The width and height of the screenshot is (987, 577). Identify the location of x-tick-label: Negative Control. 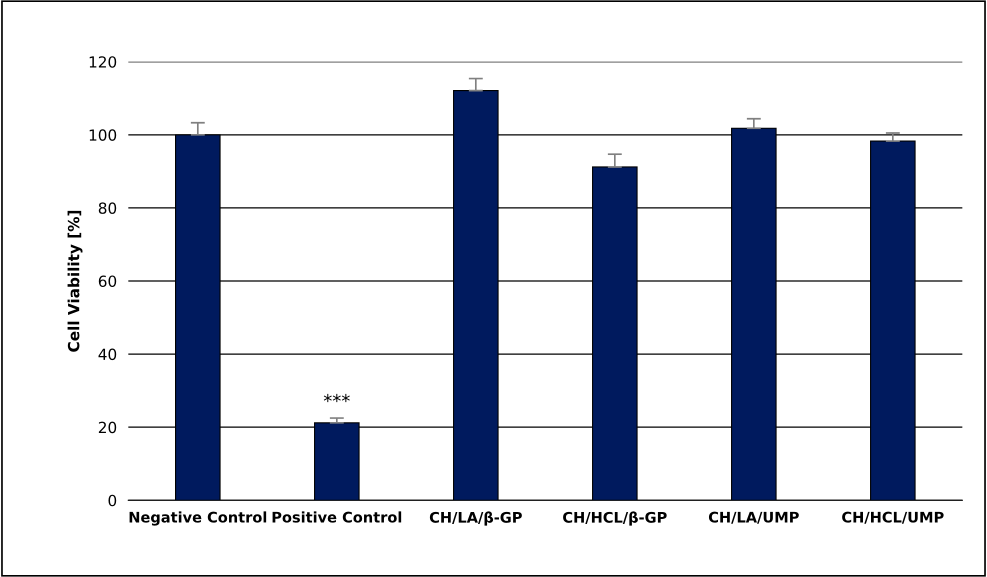
(198, 518).